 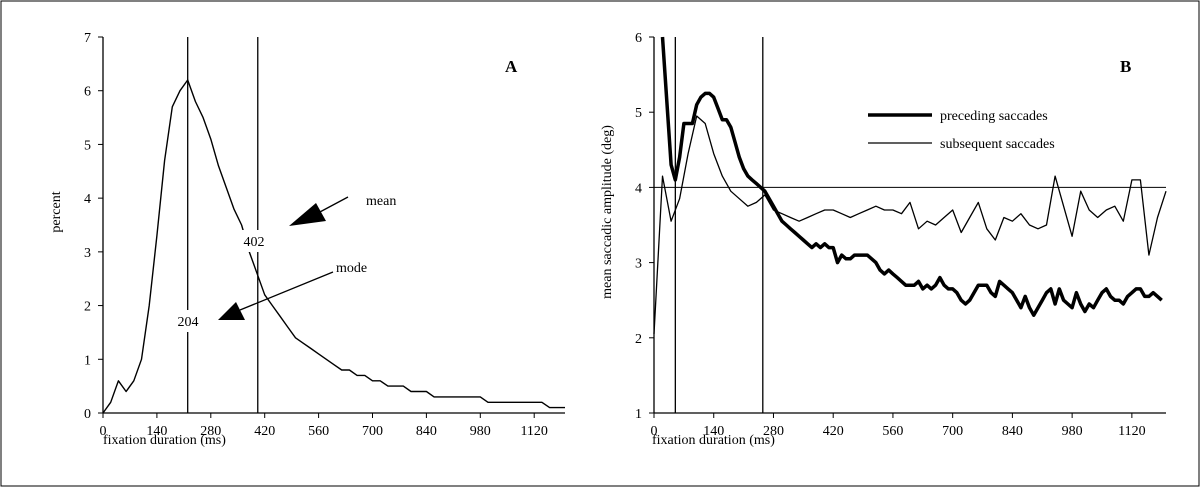 What do you see at coordinates (381, 201) in the screenshot?
I see `annotation-mean-label: mean` at bounding box center [381, 201].